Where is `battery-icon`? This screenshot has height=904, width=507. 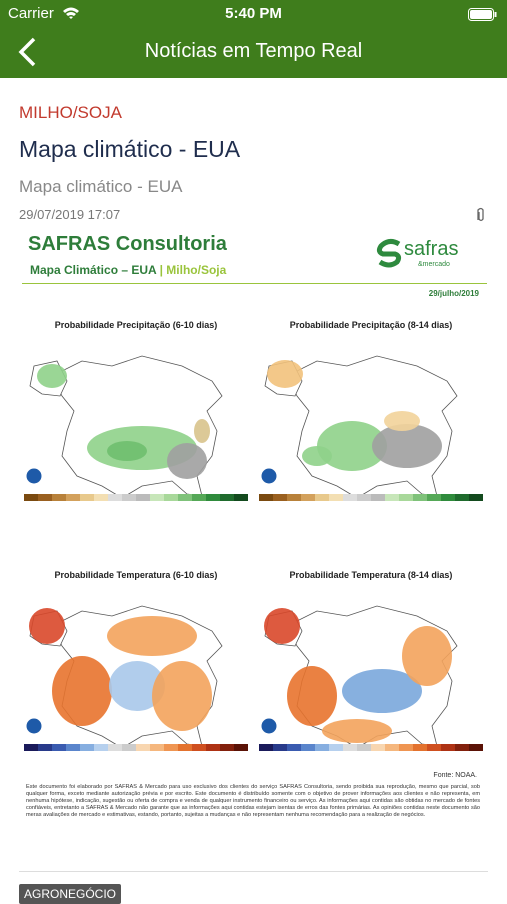 battery-icon is located at coordinates (482, 14).